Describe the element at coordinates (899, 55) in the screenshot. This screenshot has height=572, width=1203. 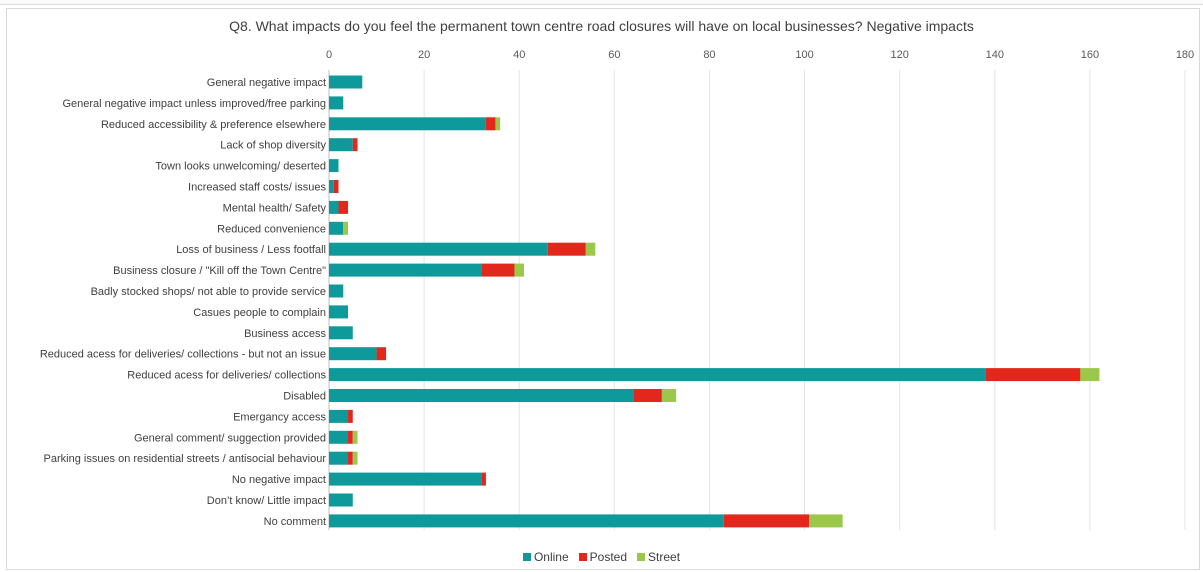
I see `x-tick-label: 120` at that location.